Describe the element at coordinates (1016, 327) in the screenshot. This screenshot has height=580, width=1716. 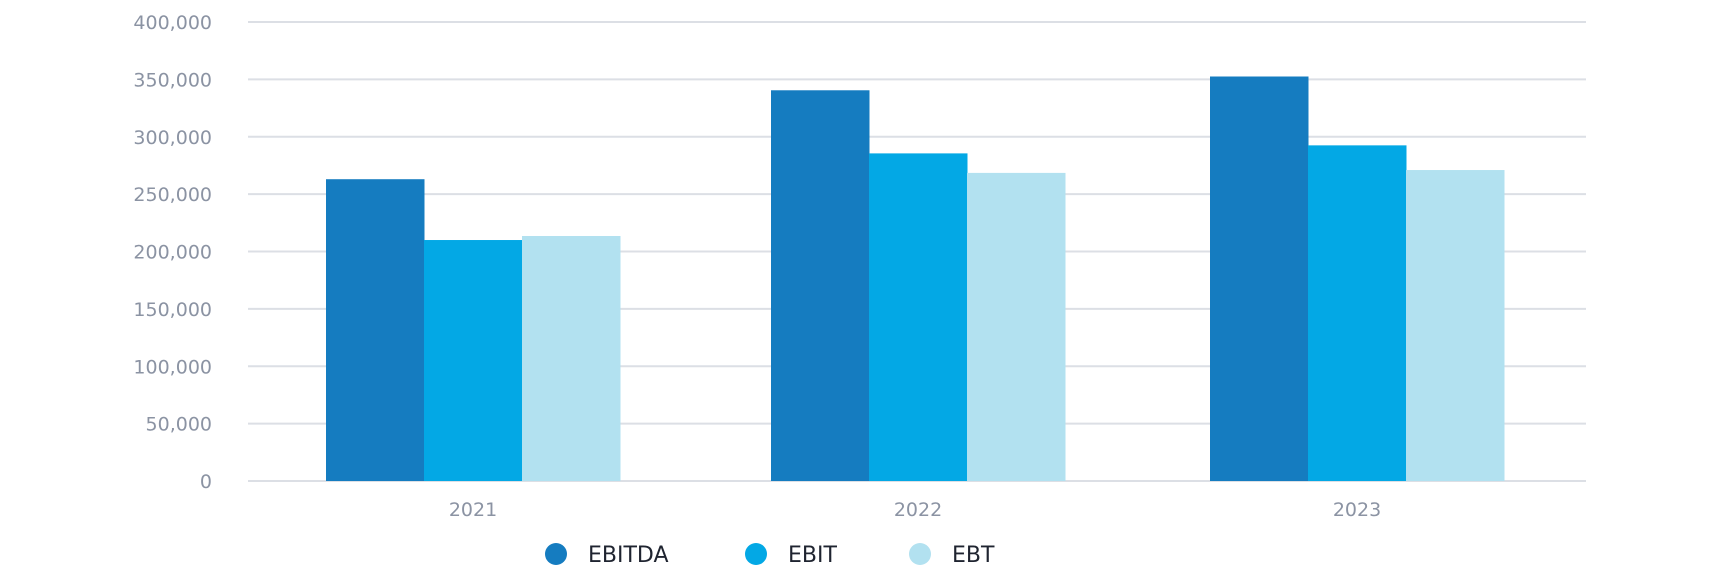
I see `bar-ebt-2022` at that location.